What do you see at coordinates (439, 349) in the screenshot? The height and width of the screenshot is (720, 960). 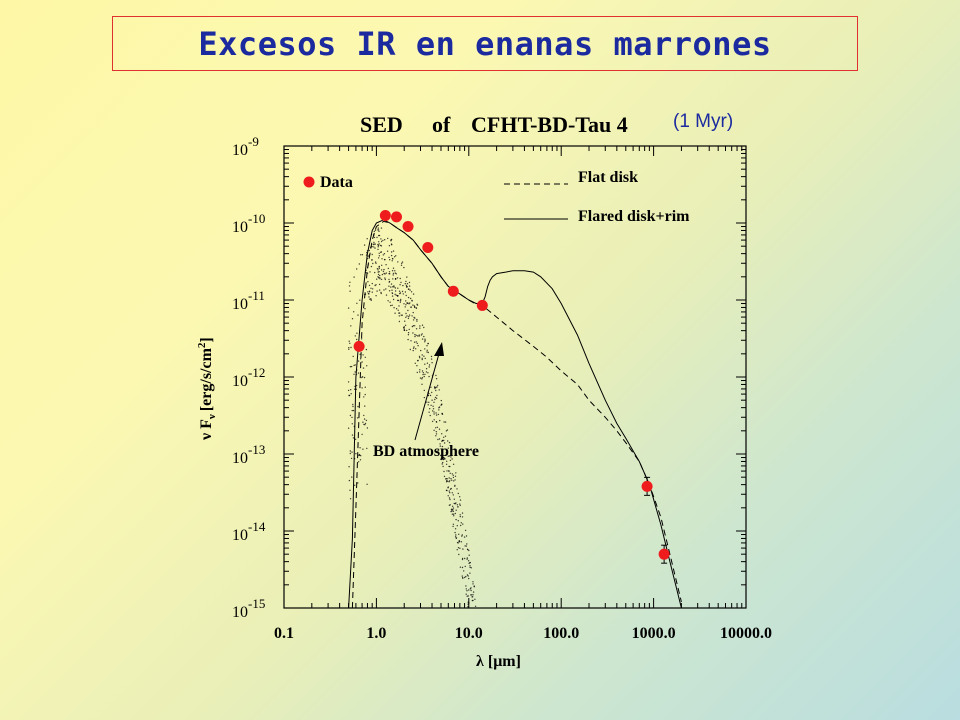 I see `annotation-arrow-head` at bounding box center [439, 349].